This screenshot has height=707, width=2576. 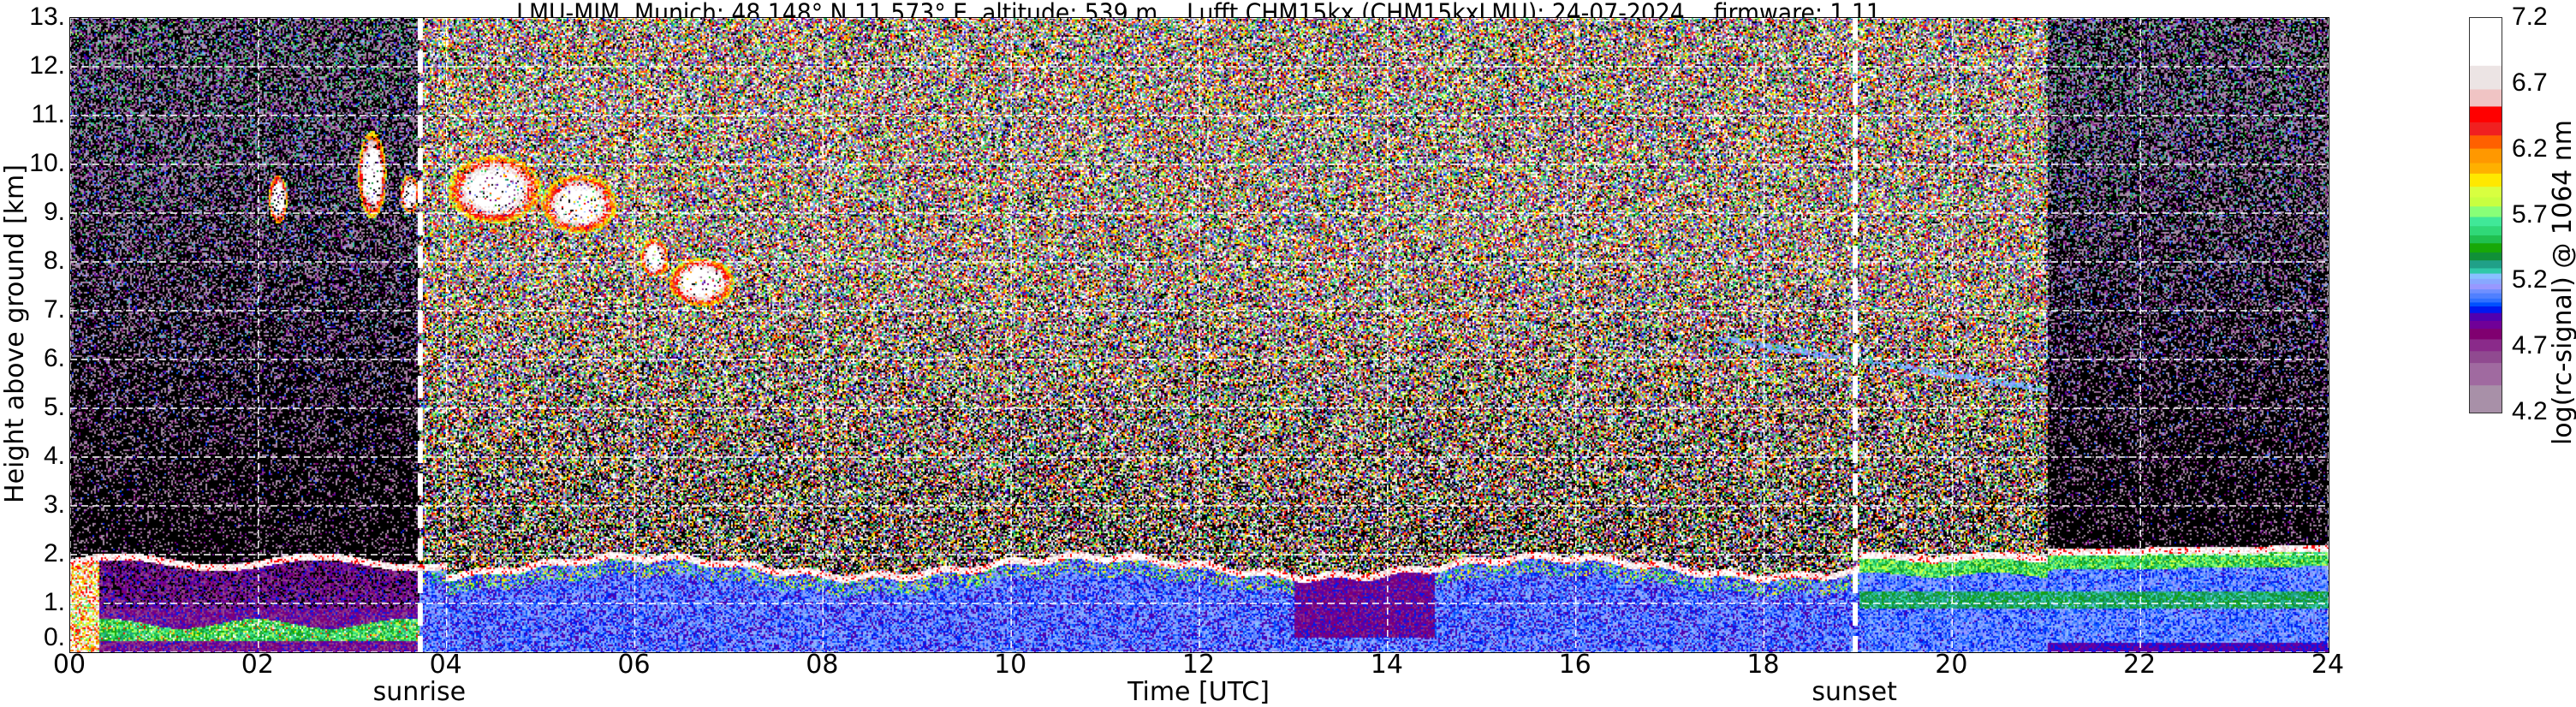 What do you see at coordinates (54, 504) in the screenshot?
I see `y-tick-label: 3.` at bounding box center [54, 504].